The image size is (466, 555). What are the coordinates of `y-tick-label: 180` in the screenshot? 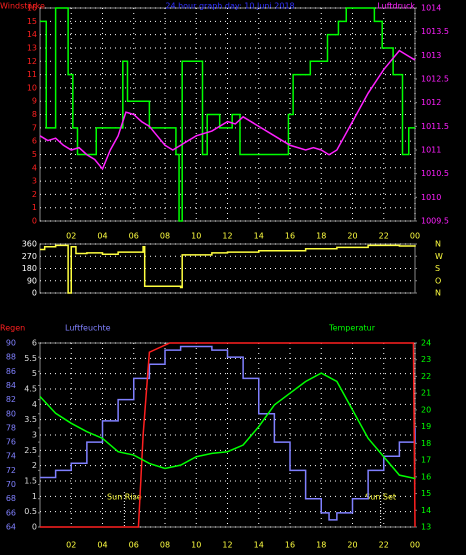 It's located at (29, 268).